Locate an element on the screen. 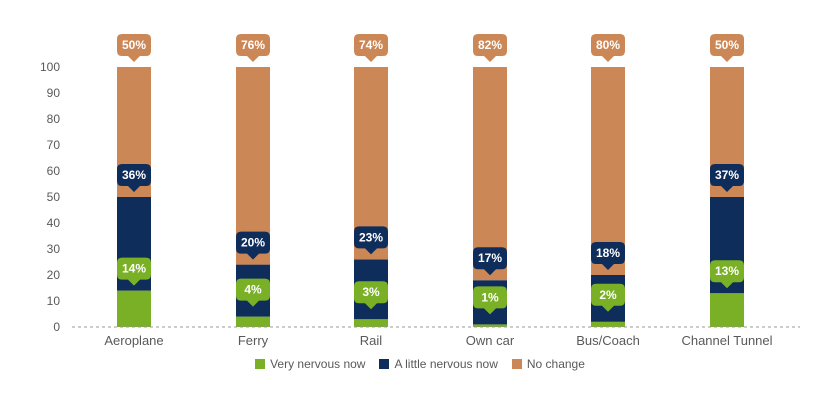 Image resolution: width=840 pixels, height=405 pixels. legend-item-no-change: No change is located at coordinates (548, 364).